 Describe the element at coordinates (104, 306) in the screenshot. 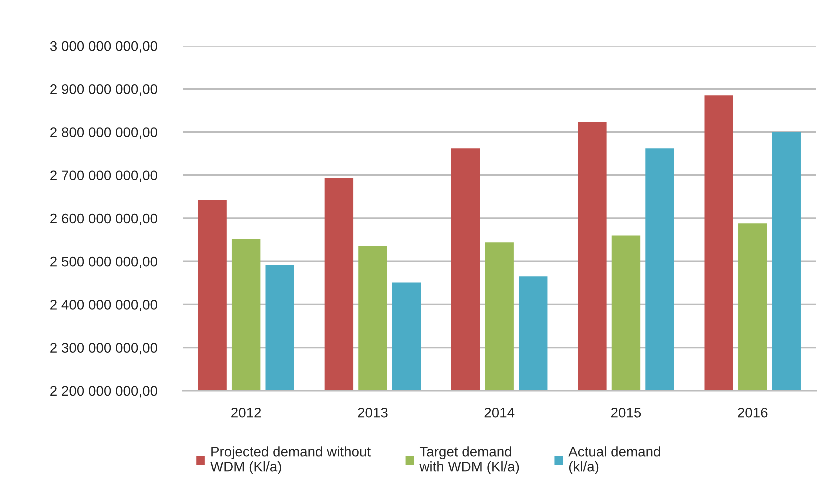

I see `y-tick-label: 2 400 000 000,00` at that location.